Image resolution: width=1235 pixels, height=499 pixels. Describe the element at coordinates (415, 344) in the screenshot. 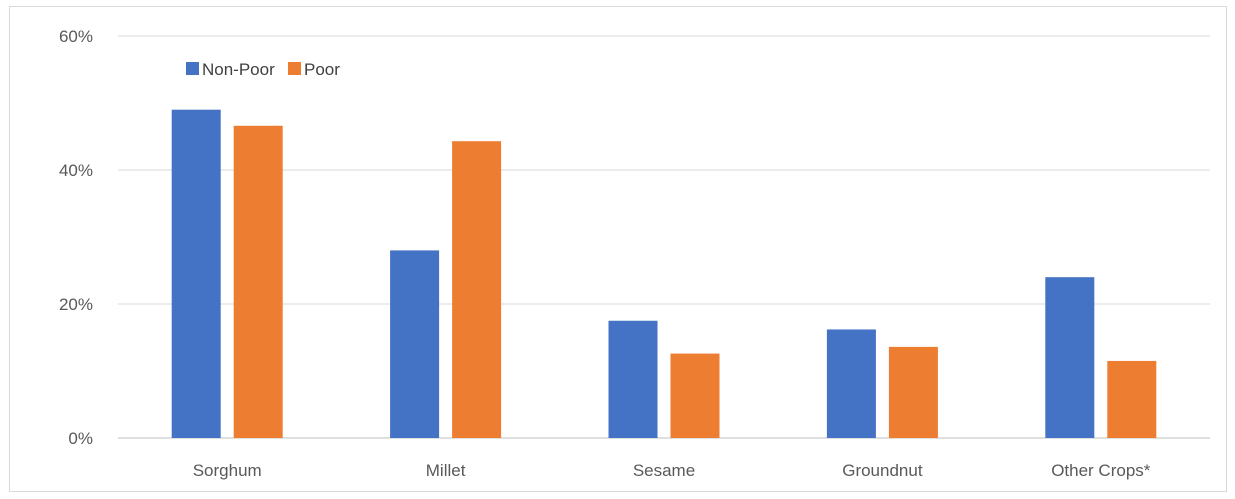

I see `bar-non-poor-millet` at that location.